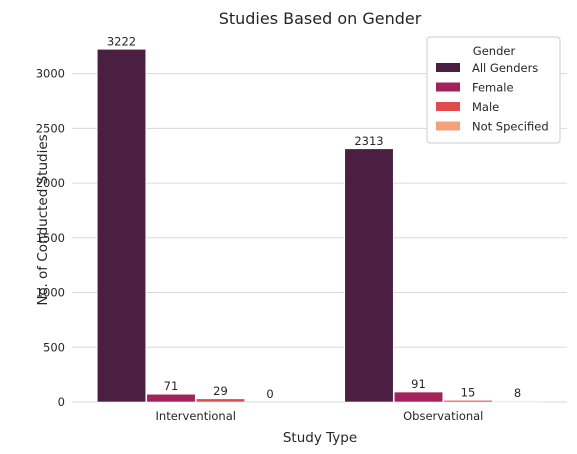  Describe the element at coordinates (50, 183) in the screenshot. I see `y-tick-label: 2000` at that location.